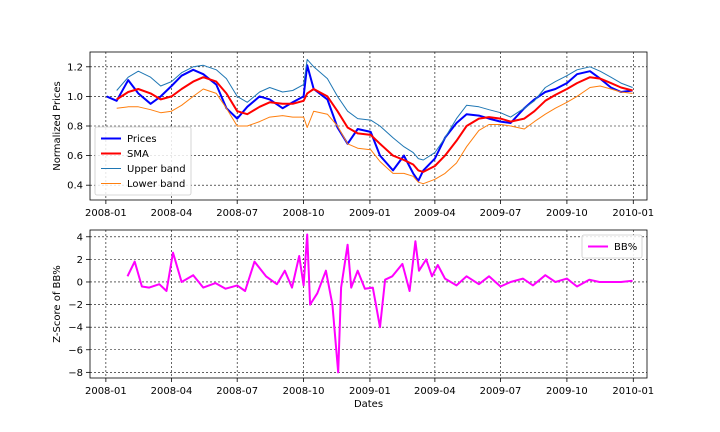 The image size is (720, 432). What do you see at coordinates (156, 184) in the screenshot?
I see `legend-label-lower-band: Lower band` at bounding box center [156, 184].